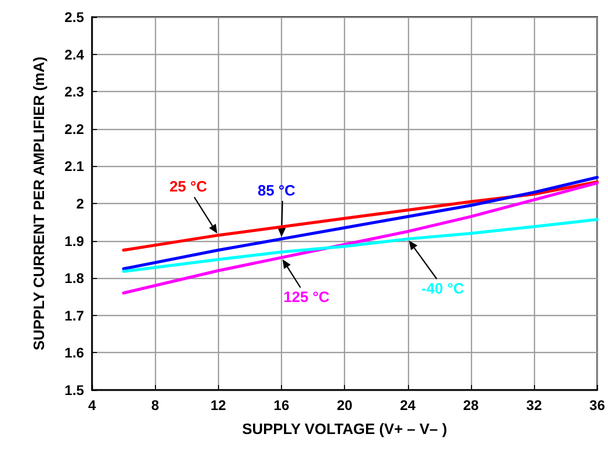 Image resolution: width=608 pixels, height=452 pixels. What do you see at coordinates (39, 203) in the screenshot?
I see `y-axis-title: SUPPLY CURRENT PER AMPLIFIER (mA)` at bounding box center [39, 203].